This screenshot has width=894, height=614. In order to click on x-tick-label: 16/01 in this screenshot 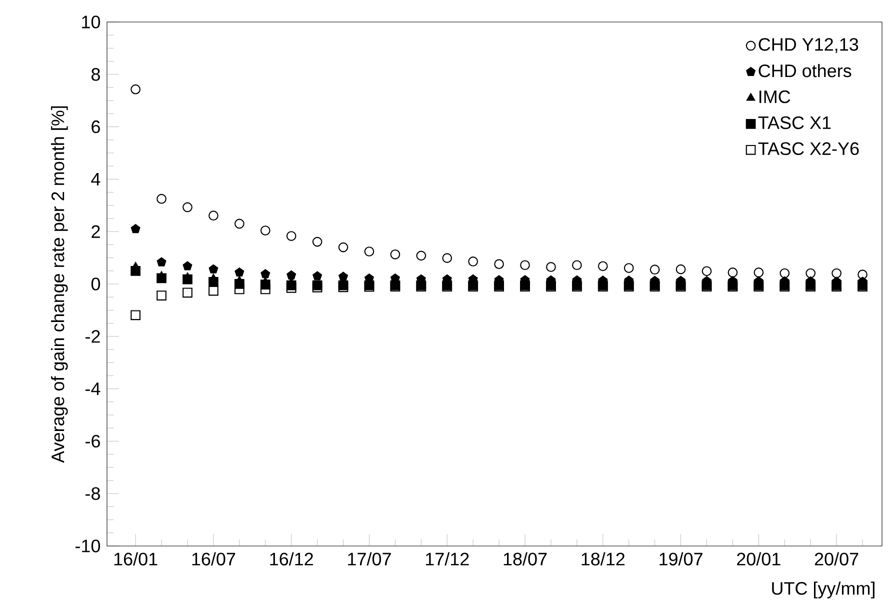, I will do `click(136, 559)`.